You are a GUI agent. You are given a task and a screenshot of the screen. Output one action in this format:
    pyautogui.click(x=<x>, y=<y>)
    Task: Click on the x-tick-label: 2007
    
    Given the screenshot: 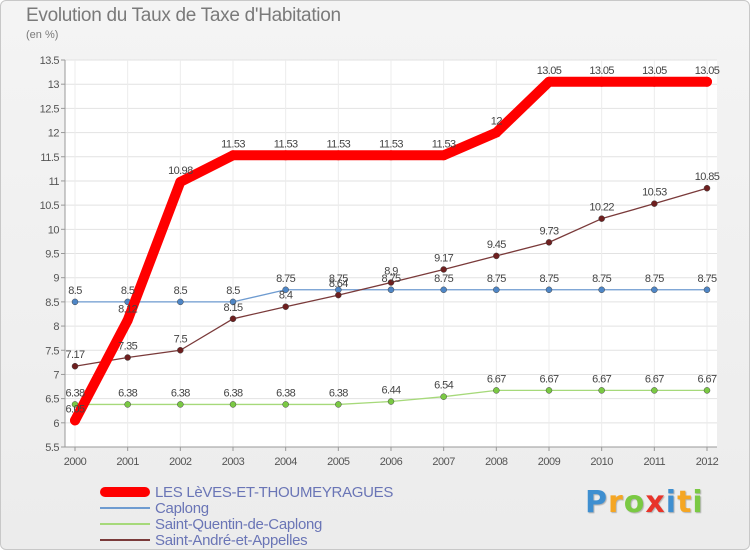 What is the action you would take?
    pyautogui.click(x=443, y=462)
    